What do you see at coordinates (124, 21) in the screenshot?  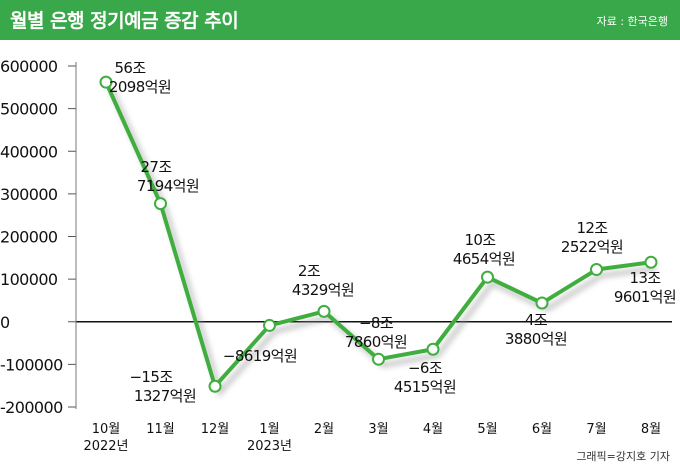 I see `chart-title: 월별 은행 정기예금 증감 추이` at bounding box center [124, 21].